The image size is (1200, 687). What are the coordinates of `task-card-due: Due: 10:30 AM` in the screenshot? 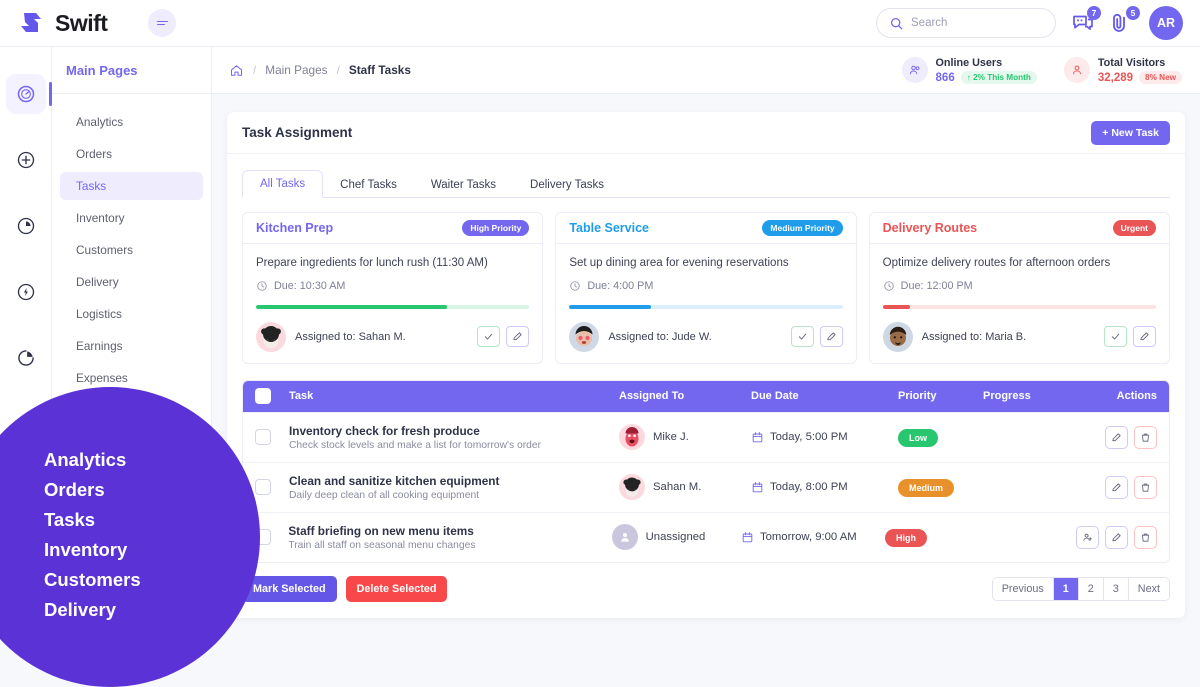 It's located at (392, 286).